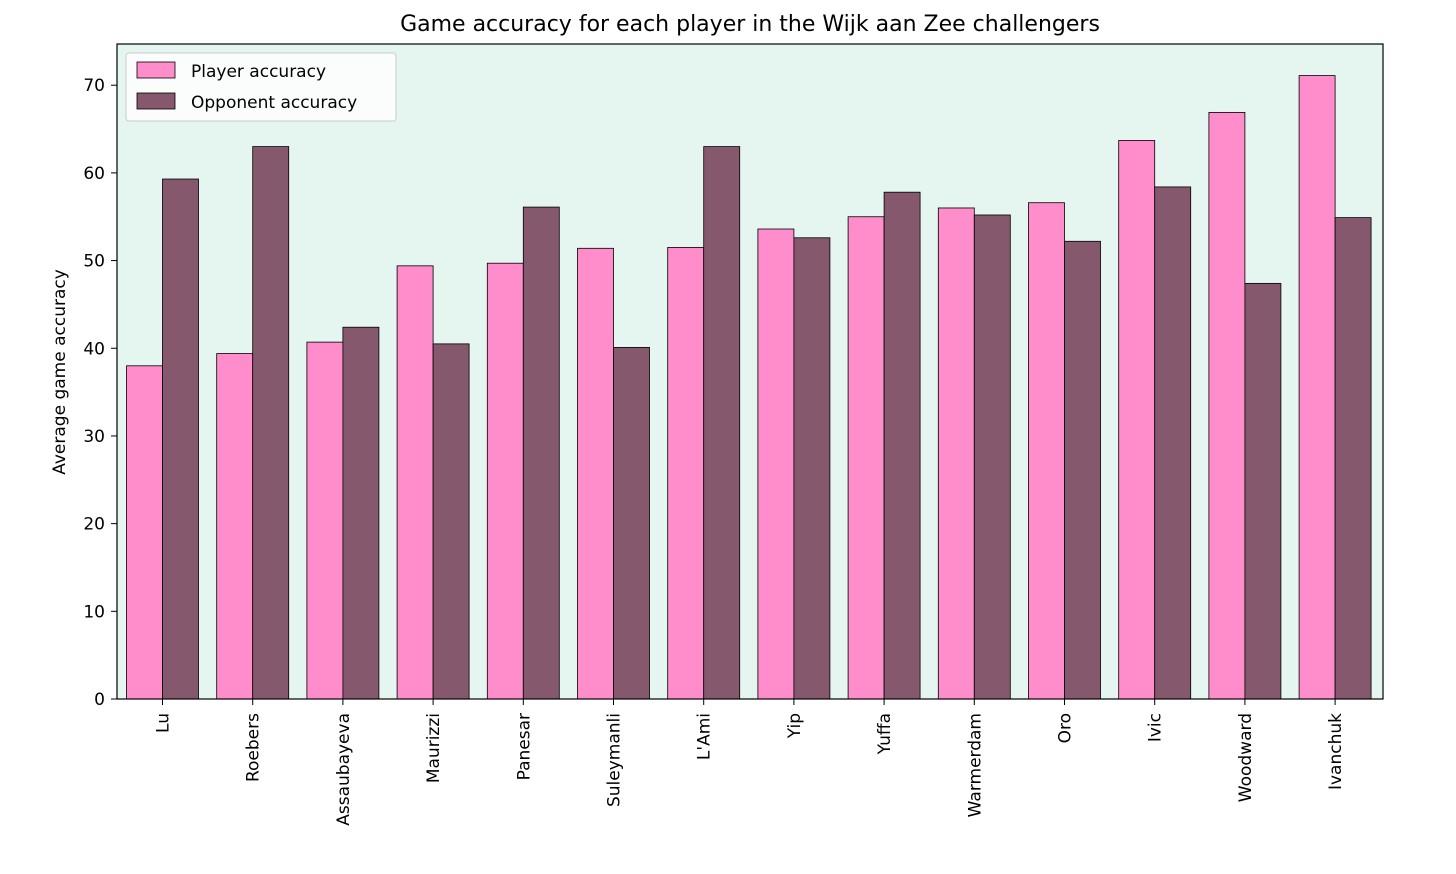 Image resolution: width=1456 pixels, height=874 pixels. What do you see at coordinates (94, 262) in the screenshot?
I see `y-tick-label-50: 50` at bounding box center [94, 262].